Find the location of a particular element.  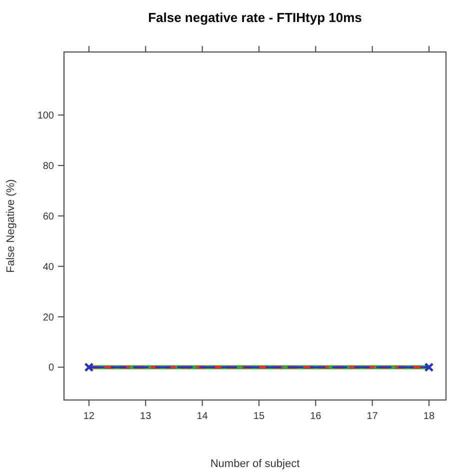

x-tick-label: 14 is located at coordinates (202, 416).